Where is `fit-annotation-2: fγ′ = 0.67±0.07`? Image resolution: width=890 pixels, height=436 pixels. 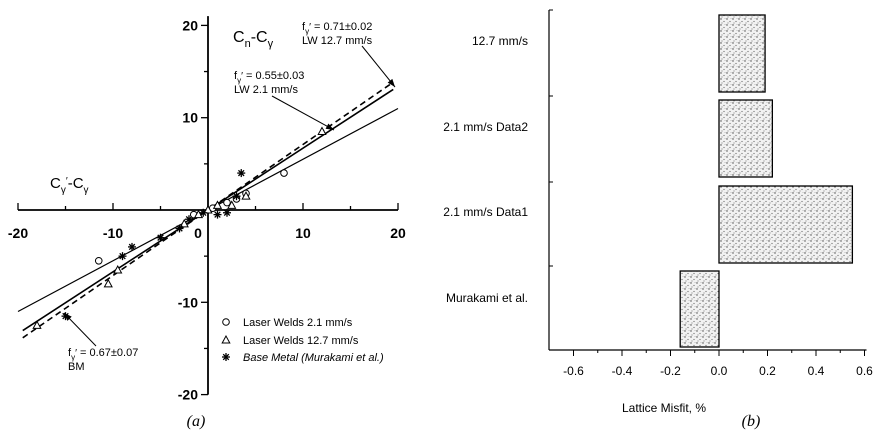
fit-annotation-2: fγ′ = 0.67±0.07 is located at coordinates (103, 354).